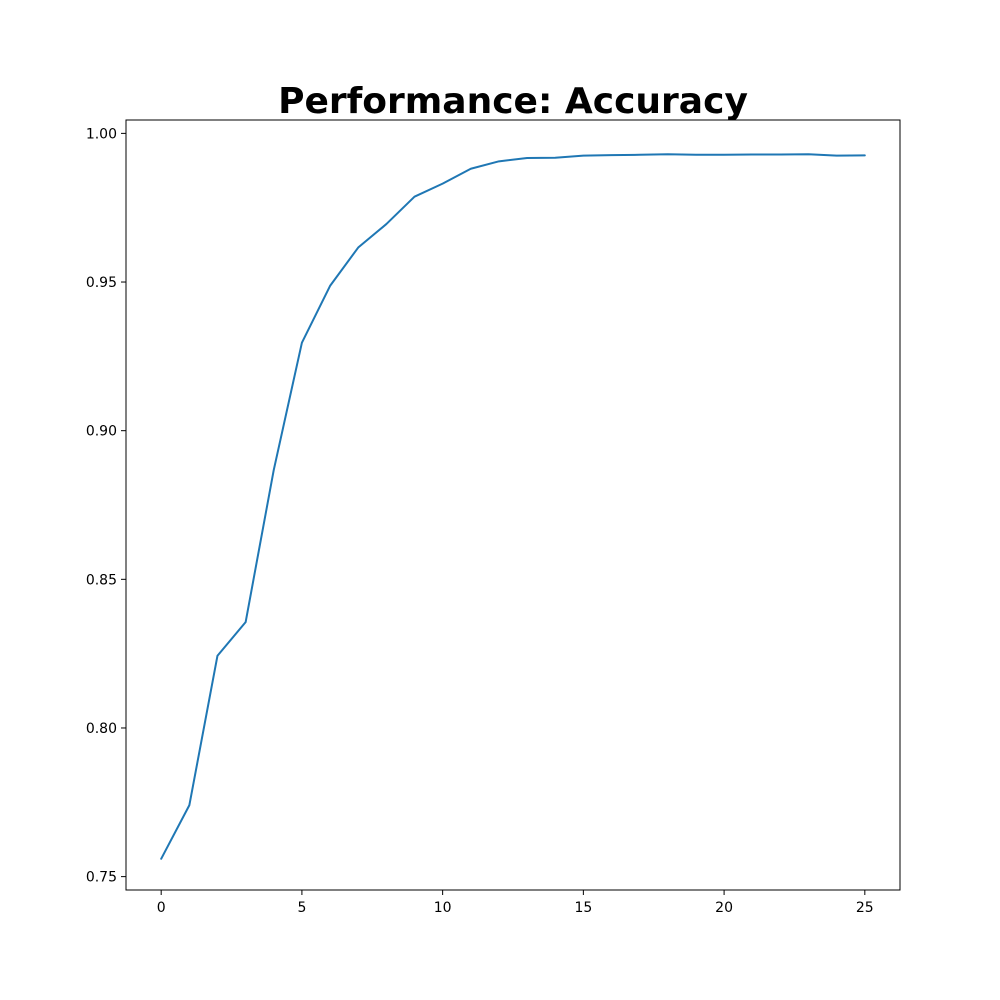 Image resolution: width=1000 pixels, height=1000 pixels. I want to click on x-tick-label: 10, so click(443, 908).